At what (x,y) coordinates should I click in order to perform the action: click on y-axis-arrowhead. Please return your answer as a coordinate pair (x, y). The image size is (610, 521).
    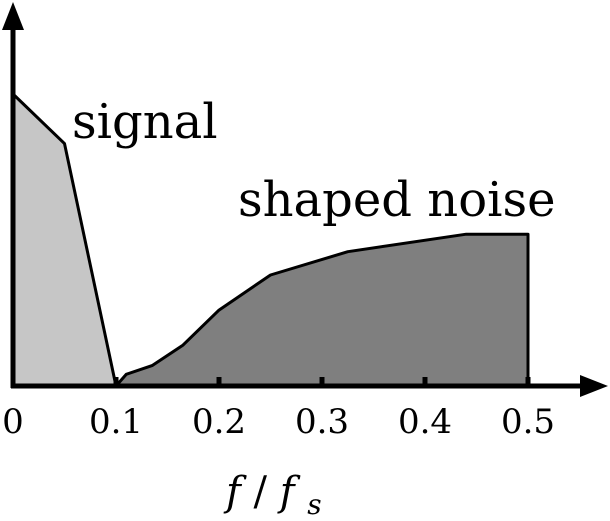
    Looking at the image, I should click on (13, 16).